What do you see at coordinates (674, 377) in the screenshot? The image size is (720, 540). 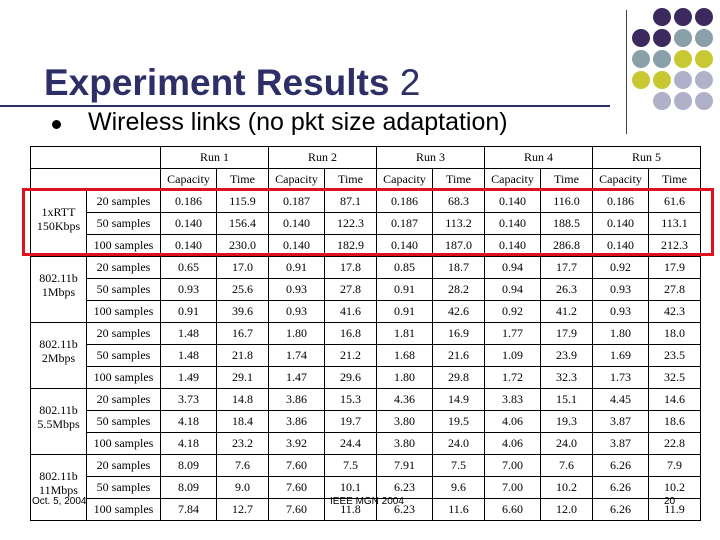 I see `time-cell: 32.5` at bounding box center [674, 377].